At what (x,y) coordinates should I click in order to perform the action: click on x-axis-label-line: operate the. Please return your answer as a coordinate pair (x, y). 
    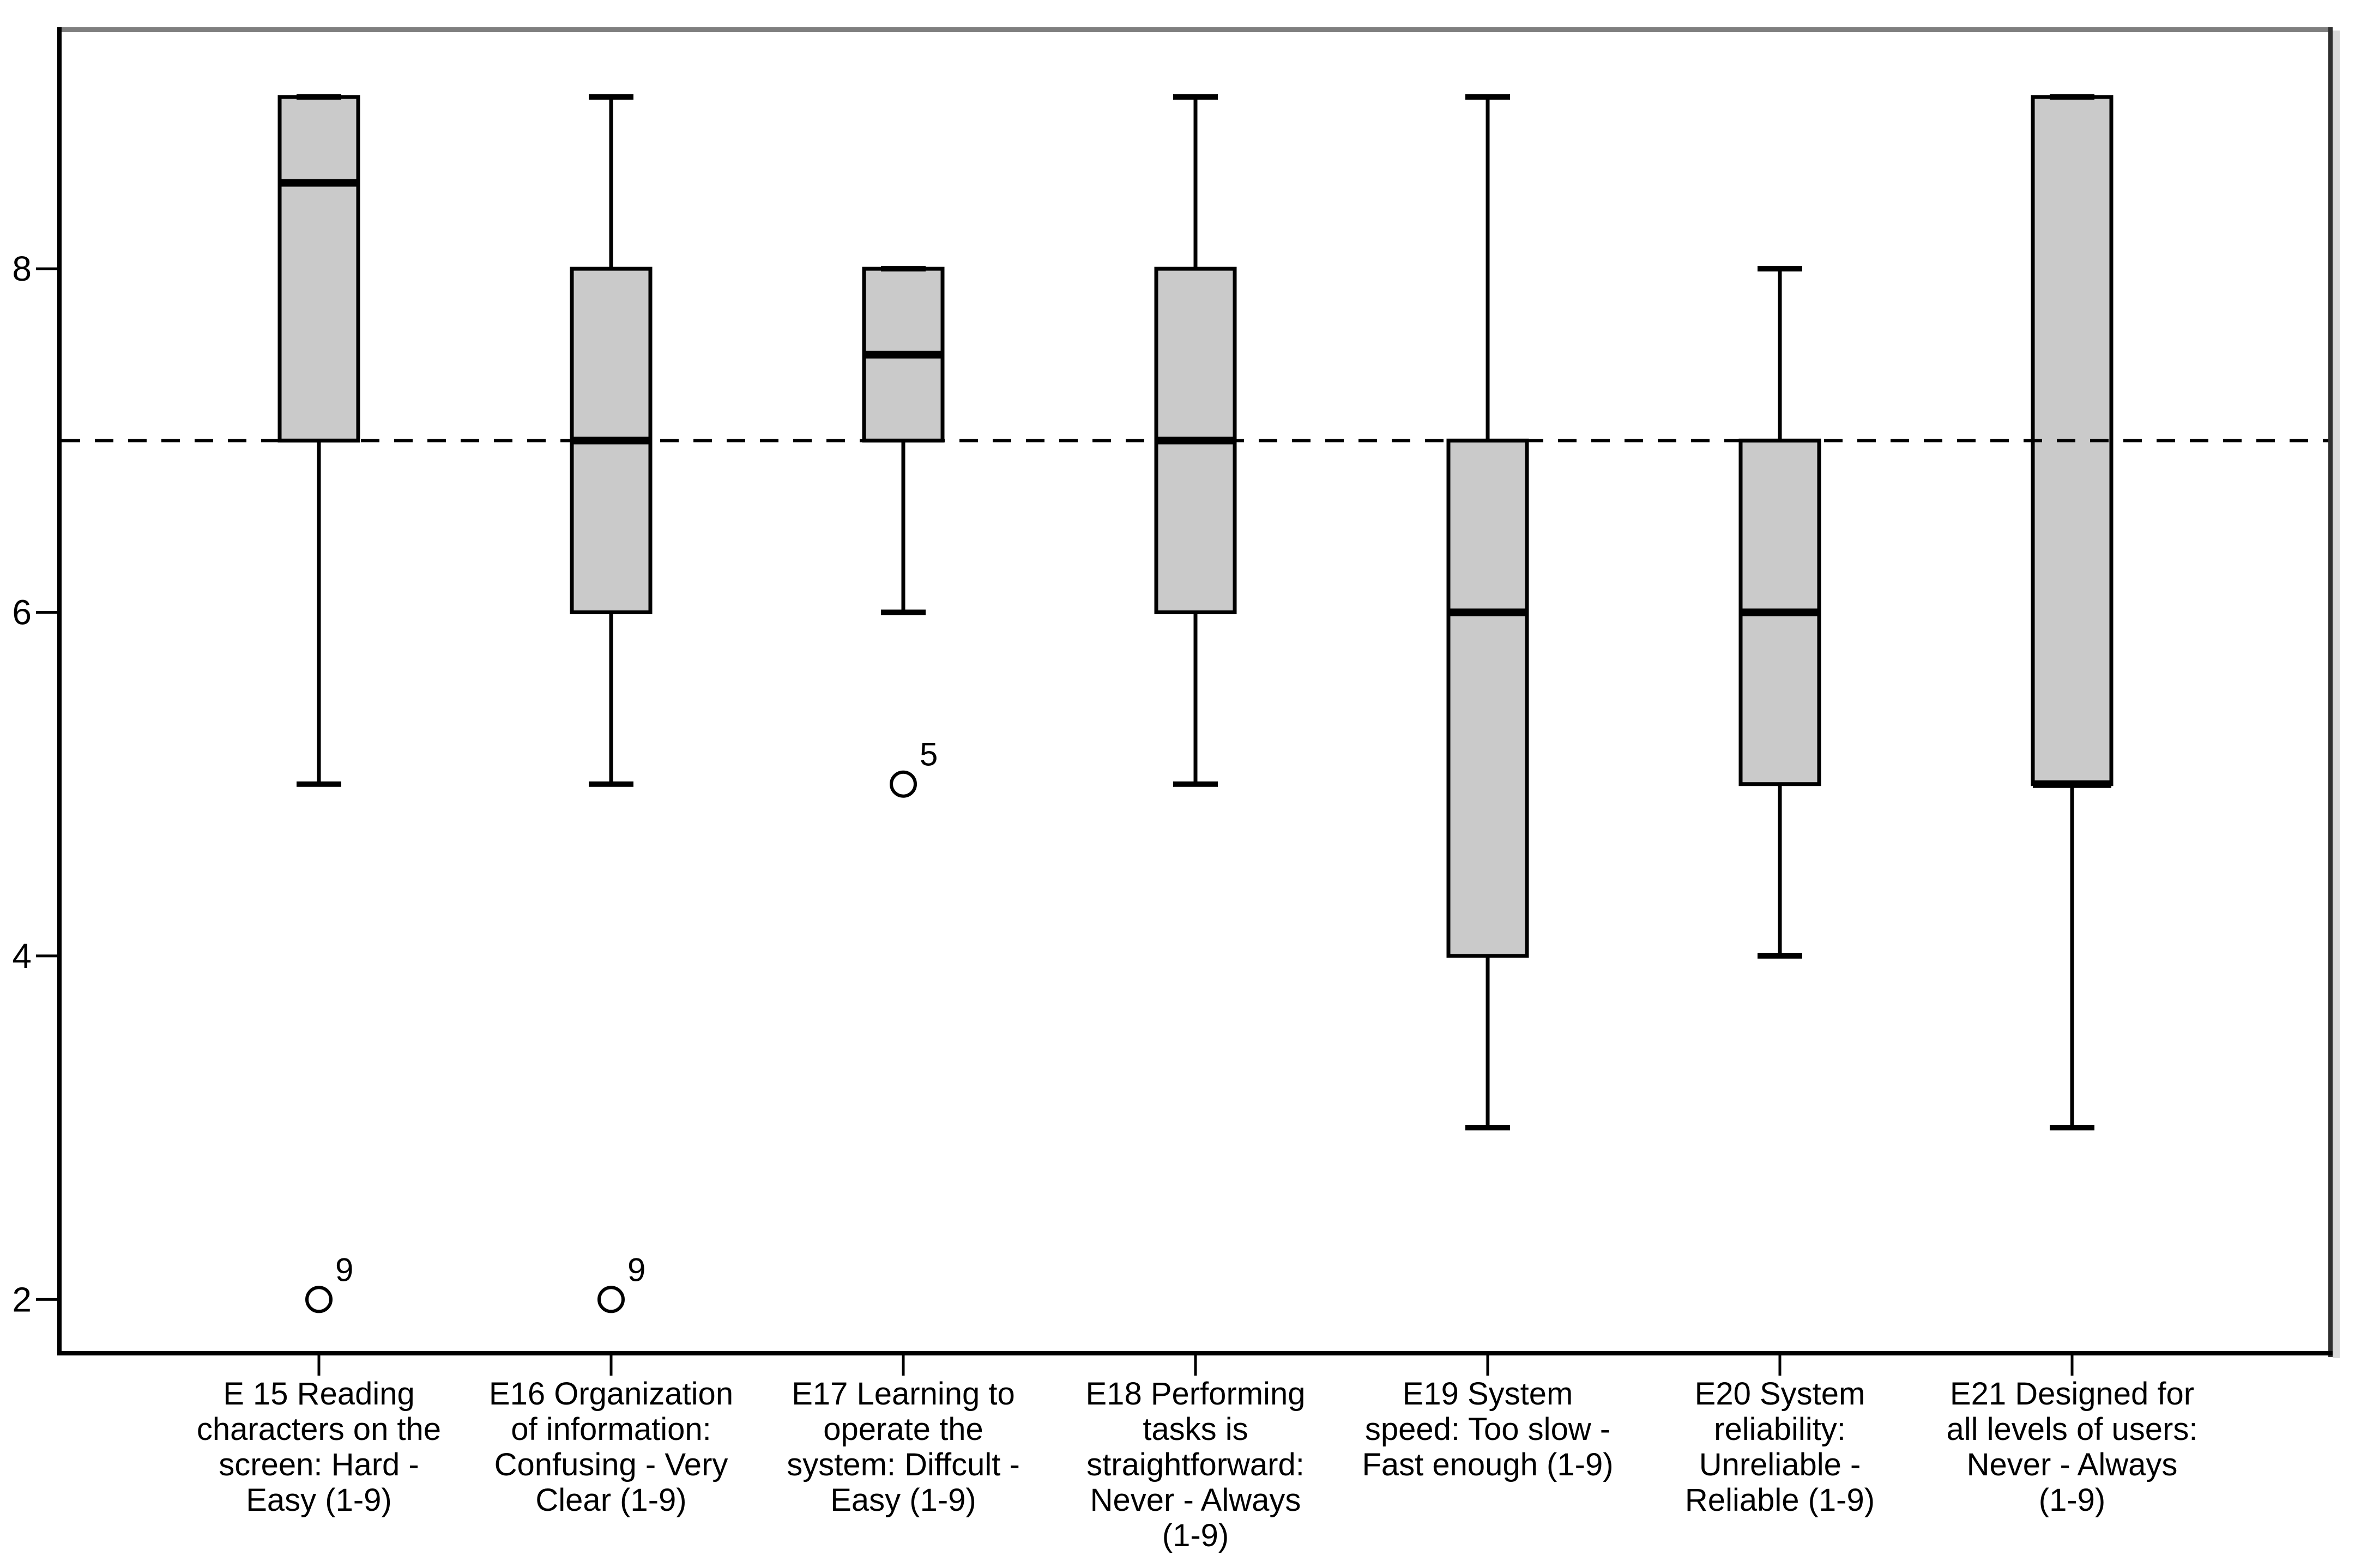
    Looking at the image, I should click on (903, 1429).